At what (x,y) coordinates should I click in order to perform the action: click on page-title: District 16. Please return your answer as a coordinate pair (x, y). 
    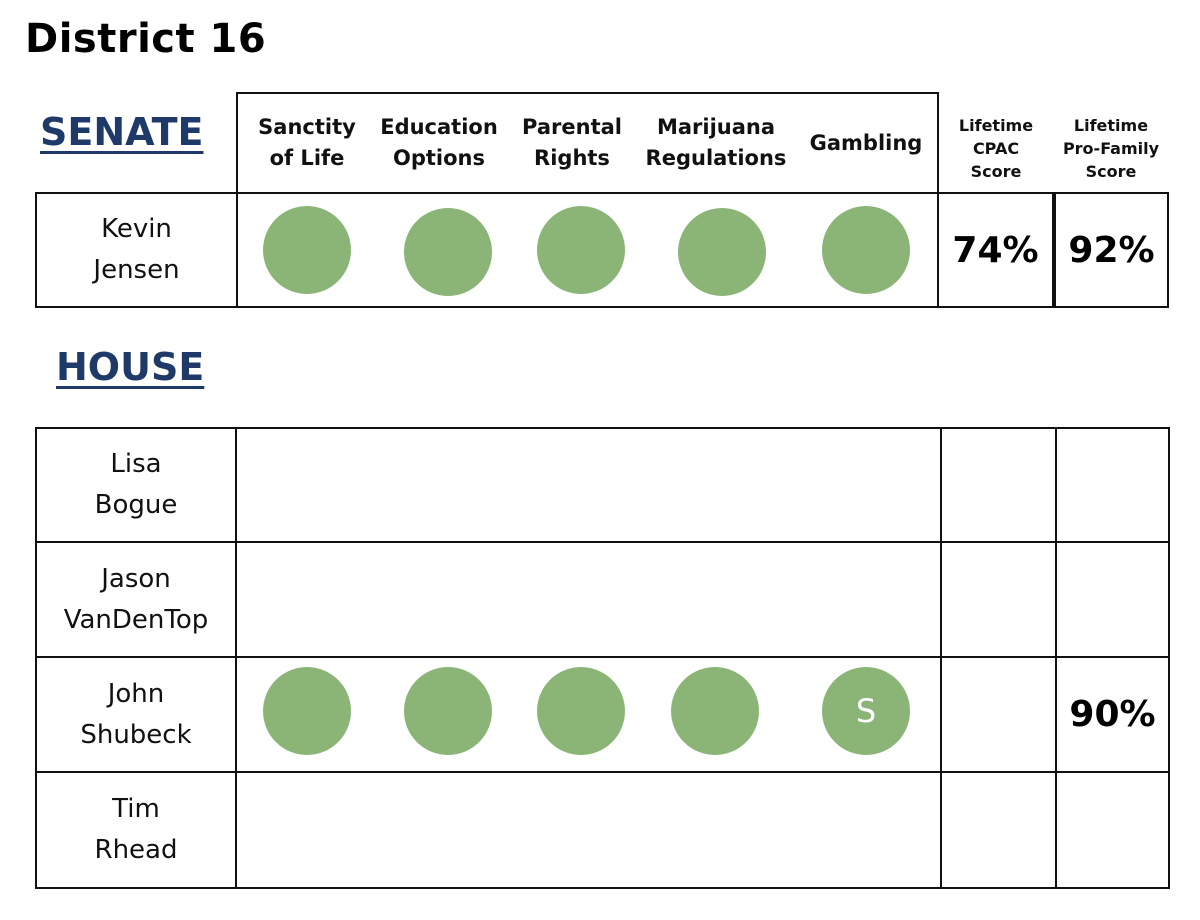
    Looking at the image, I should click on (146, 39).